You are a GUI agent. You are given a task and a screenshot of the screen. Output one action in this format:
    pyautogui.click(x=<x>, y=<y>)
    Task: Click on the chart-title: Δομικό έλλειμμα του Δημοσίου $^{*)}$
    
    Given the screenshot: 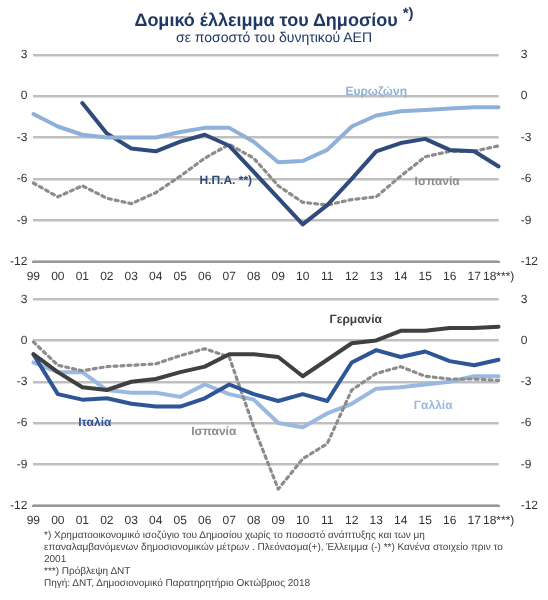 What is the action you would take?
    pyautogui.click(x=274, y=16)
    